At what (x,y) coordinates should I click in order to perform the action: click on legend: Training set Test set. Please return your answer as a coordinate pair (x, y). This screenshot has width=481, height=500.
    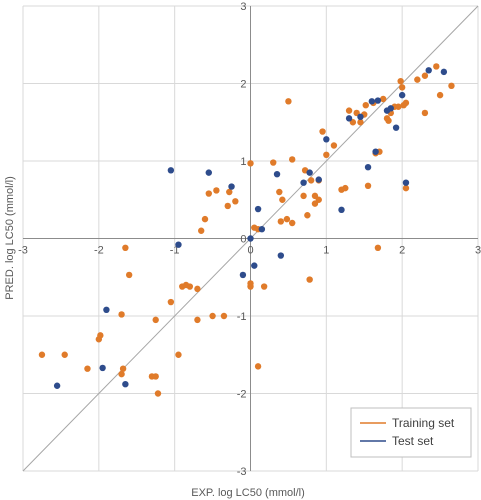
    Looking at the image, I should click on (411, 432).